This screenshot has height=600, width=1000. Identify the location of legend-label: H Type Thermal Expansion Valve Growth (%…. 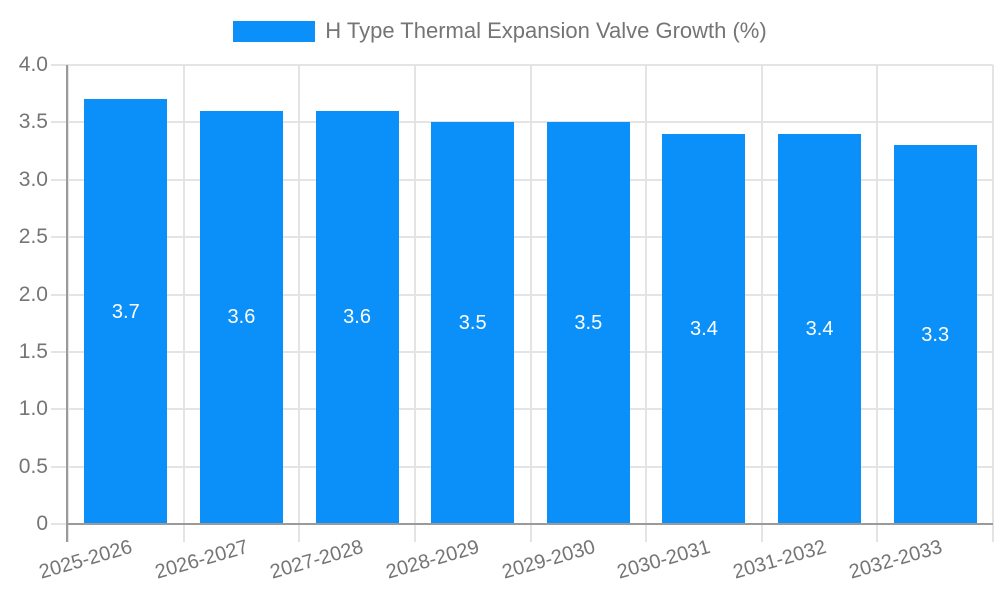
(546, 30).